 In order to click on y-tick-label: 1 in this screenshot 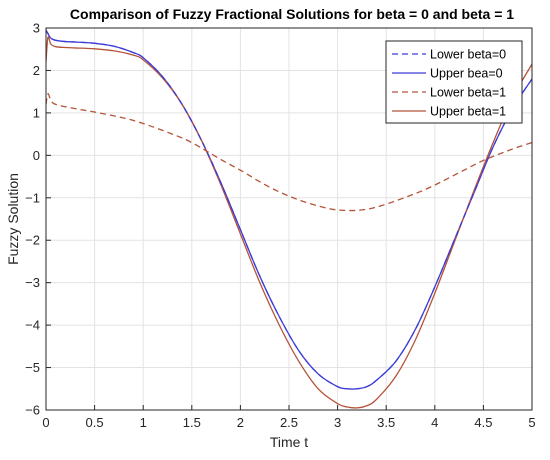, I will do `click(36, 112)`.